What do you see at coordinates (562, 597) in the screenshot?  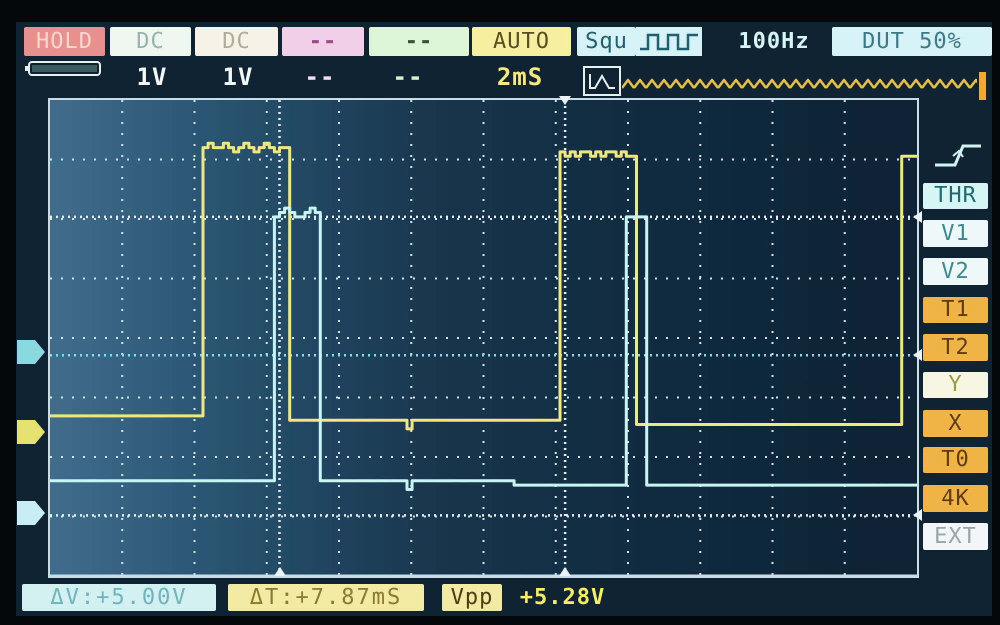 I see `text: +5.28V` at bounding box center [562, 597].